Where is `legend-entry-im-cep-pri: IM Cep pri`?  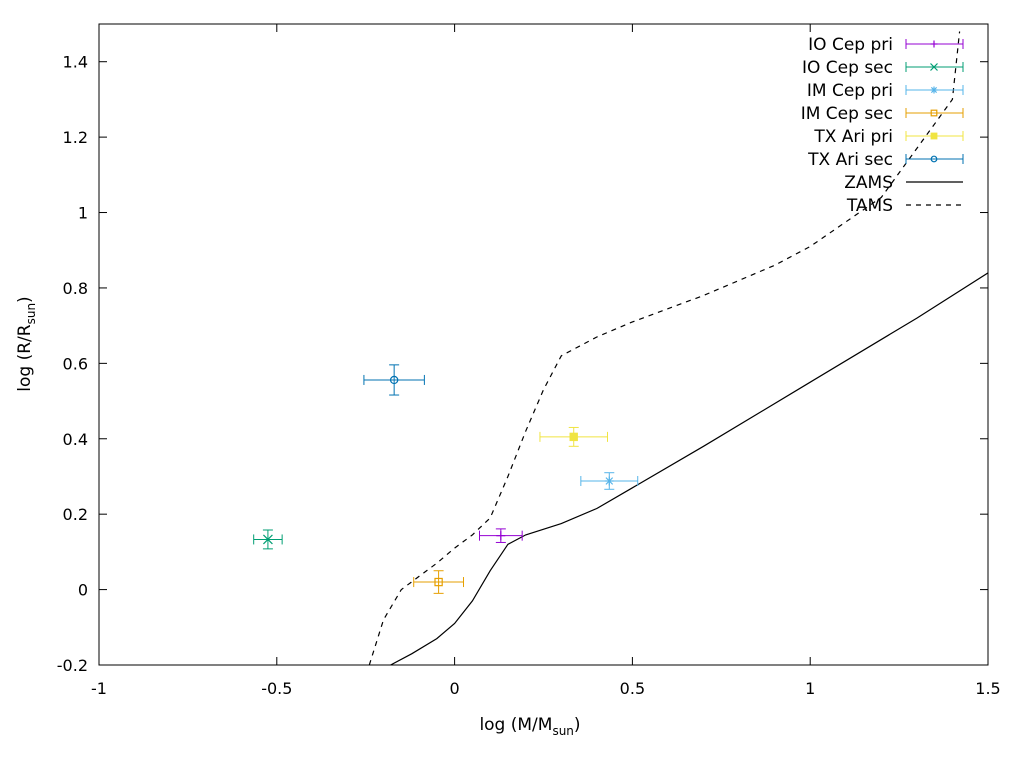 legend-entry-im-cep-pri: IM Cep pri is located at coordinates (885, 91).